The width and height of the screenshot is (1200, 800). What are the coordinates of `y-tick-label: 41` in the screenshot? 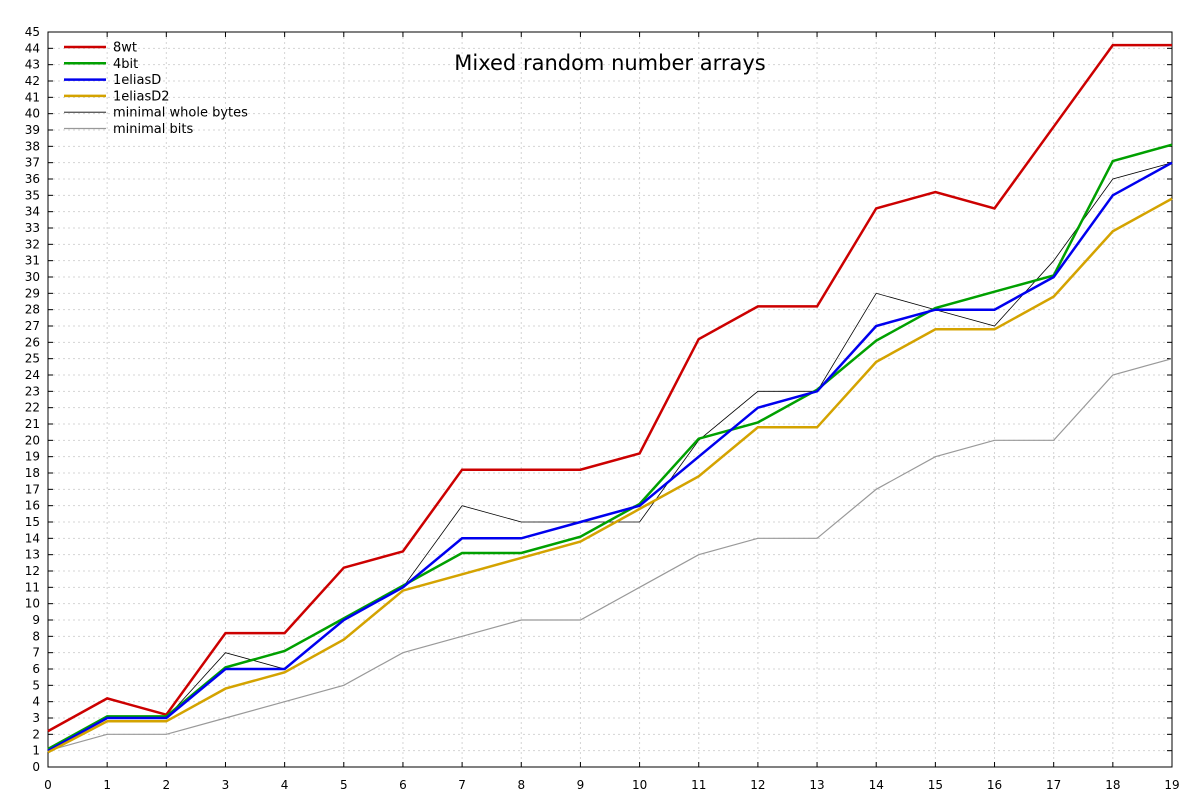 It's located at (32, 97).